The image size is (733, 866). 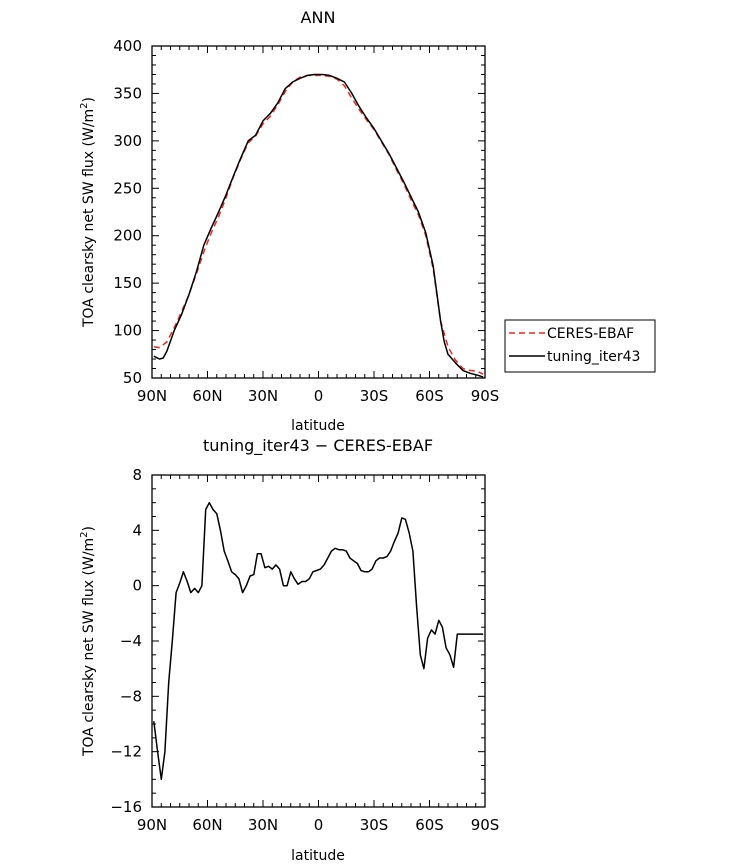 I want to click on y-tick-label: −4, so click(x=131, y=641).